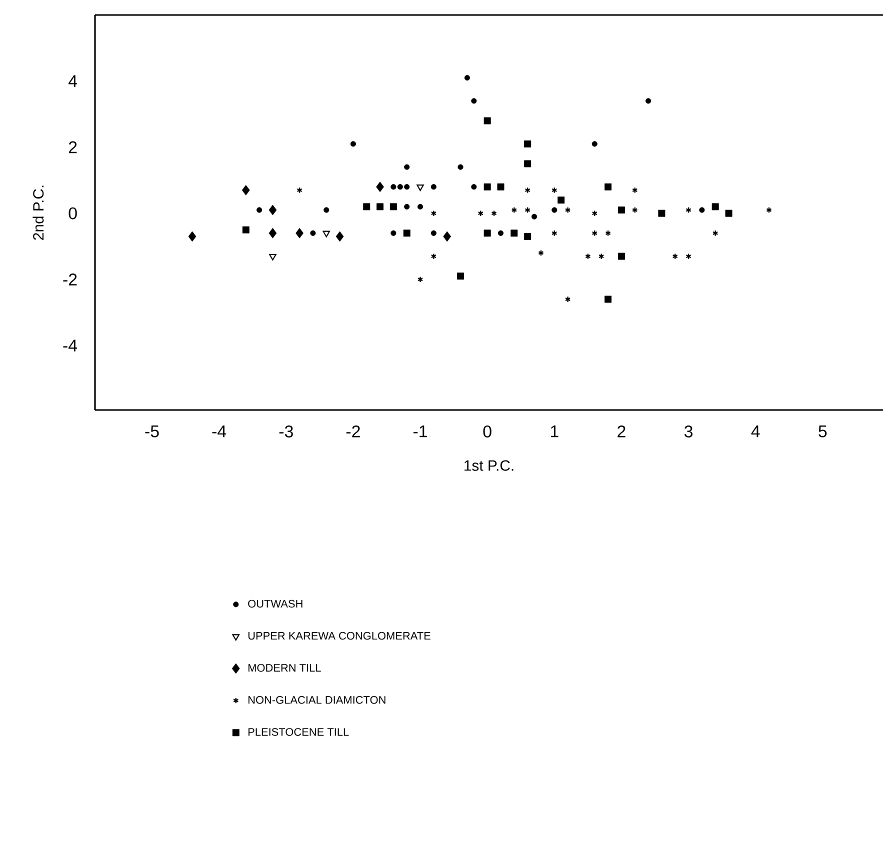 This screenshot has width=883, height=843. Describe the element at coordinates (219, 431) in the screenshot. I see `x-tick-label: -4` at that location.